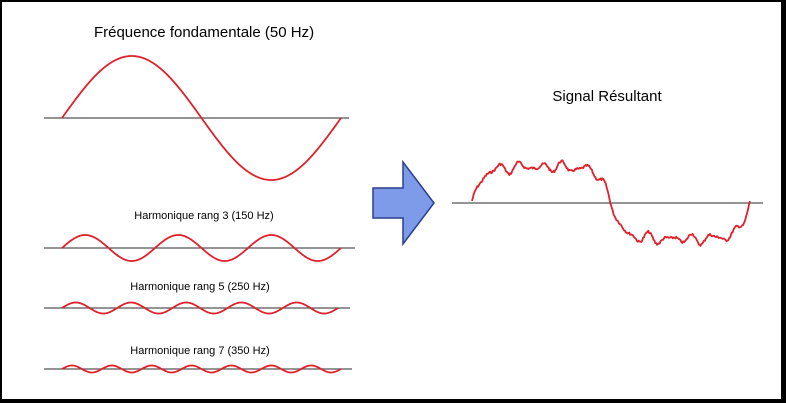  Describe the element at coordinates (611, 203) in the screenshot. I see `result-wave` at that location.